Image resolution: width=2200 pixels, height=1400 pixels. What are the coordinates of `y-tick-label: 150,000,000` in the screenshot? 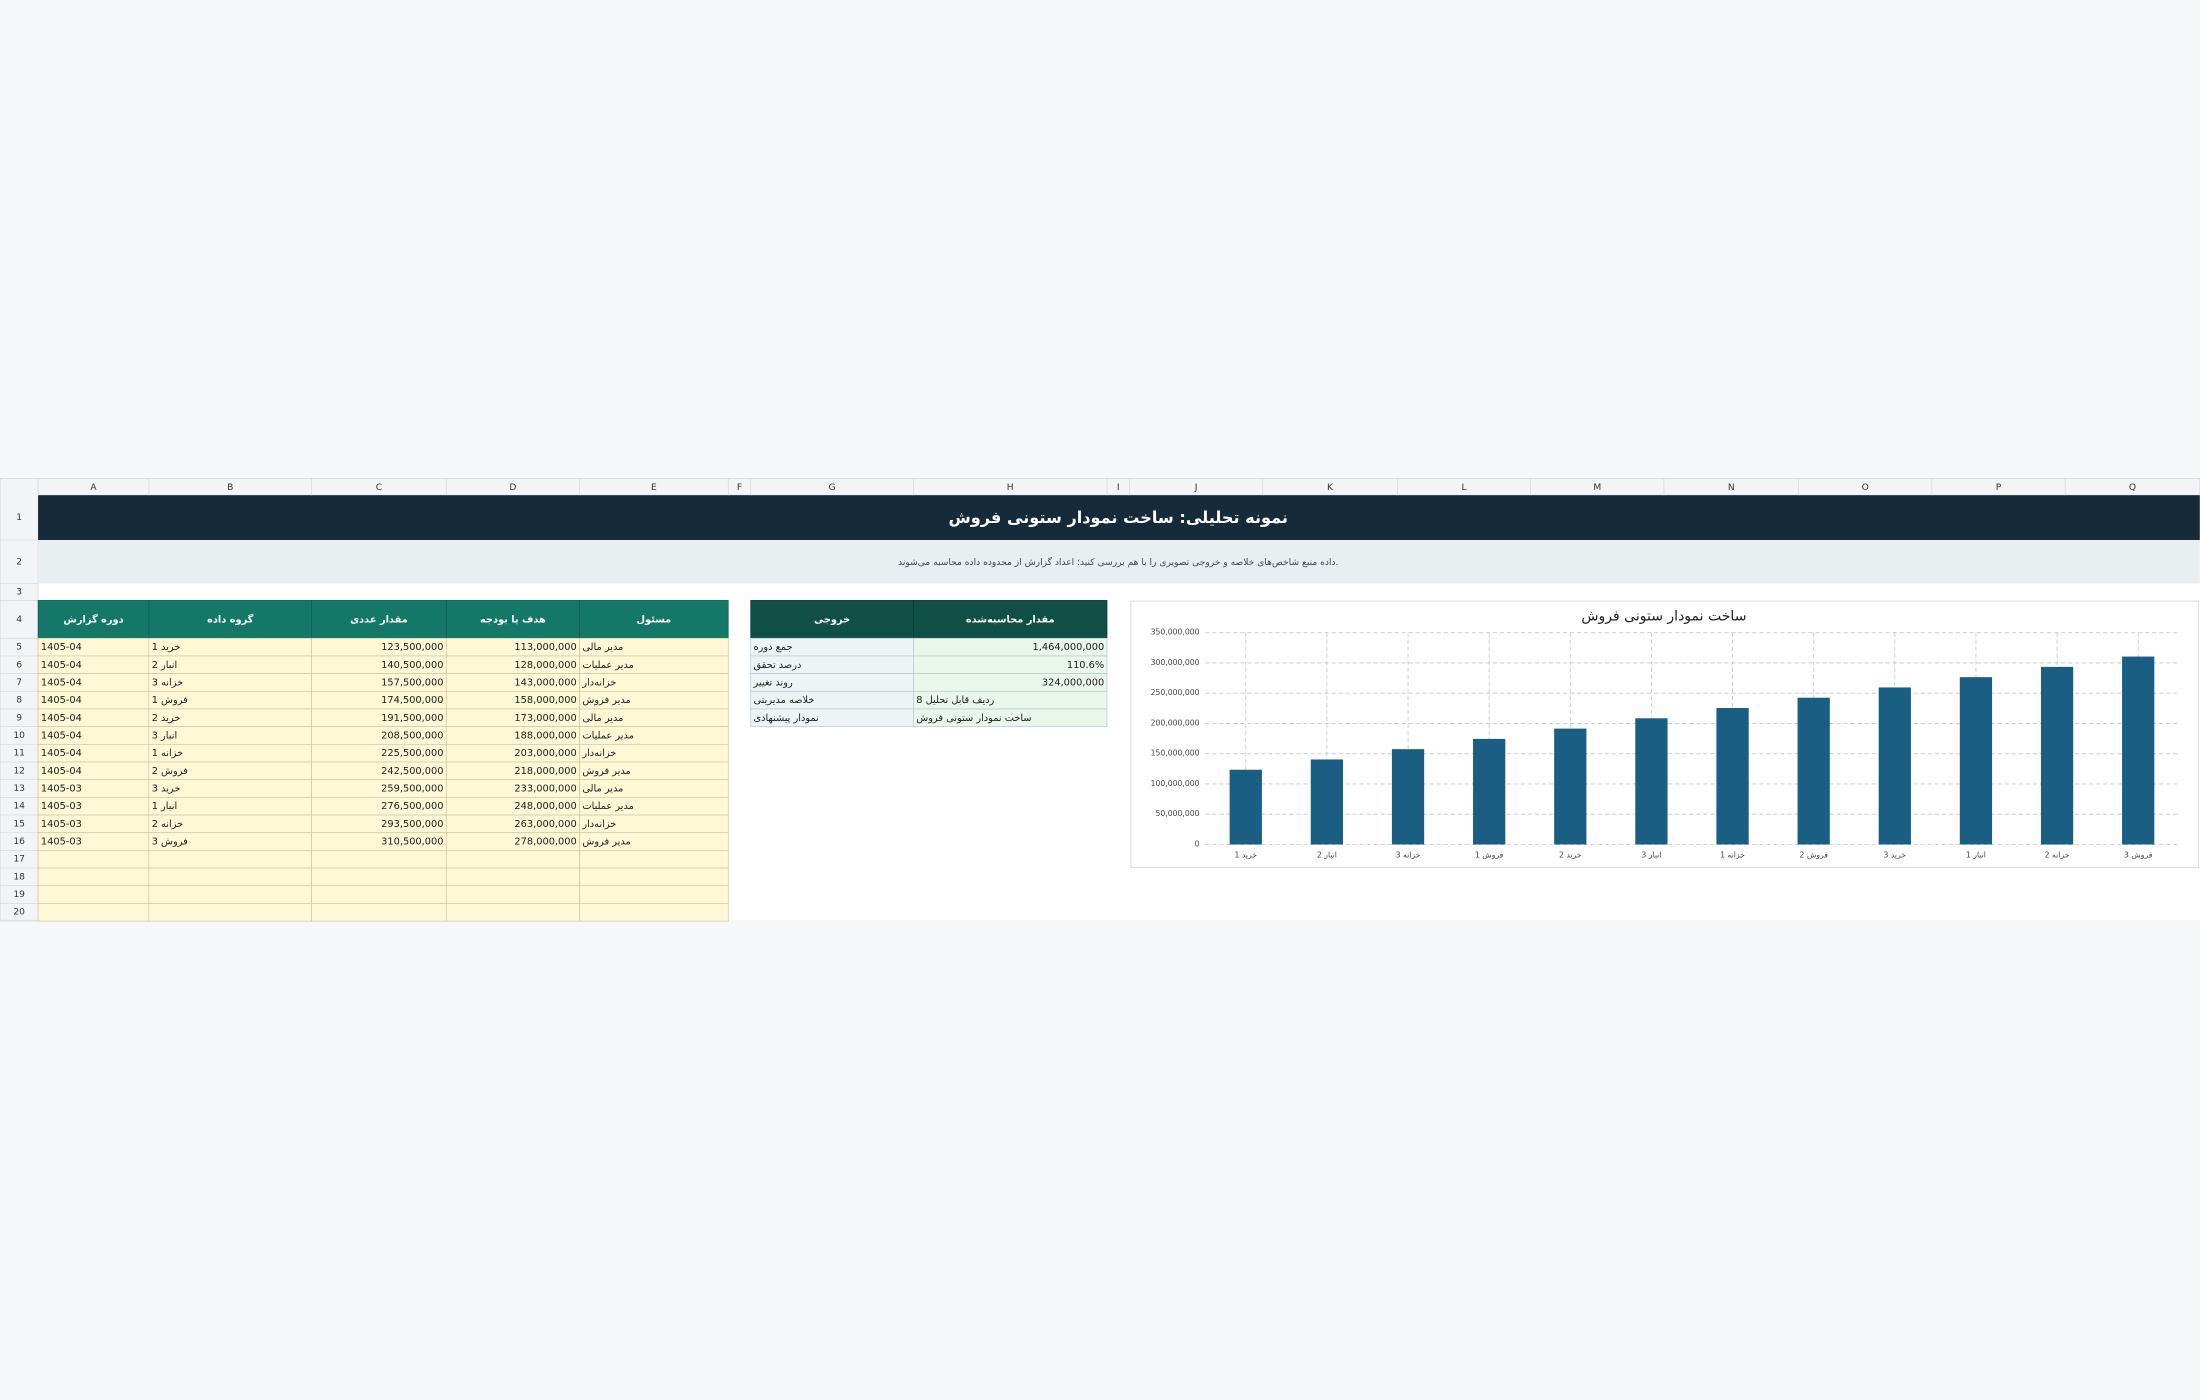 It's located at (1175, 753).